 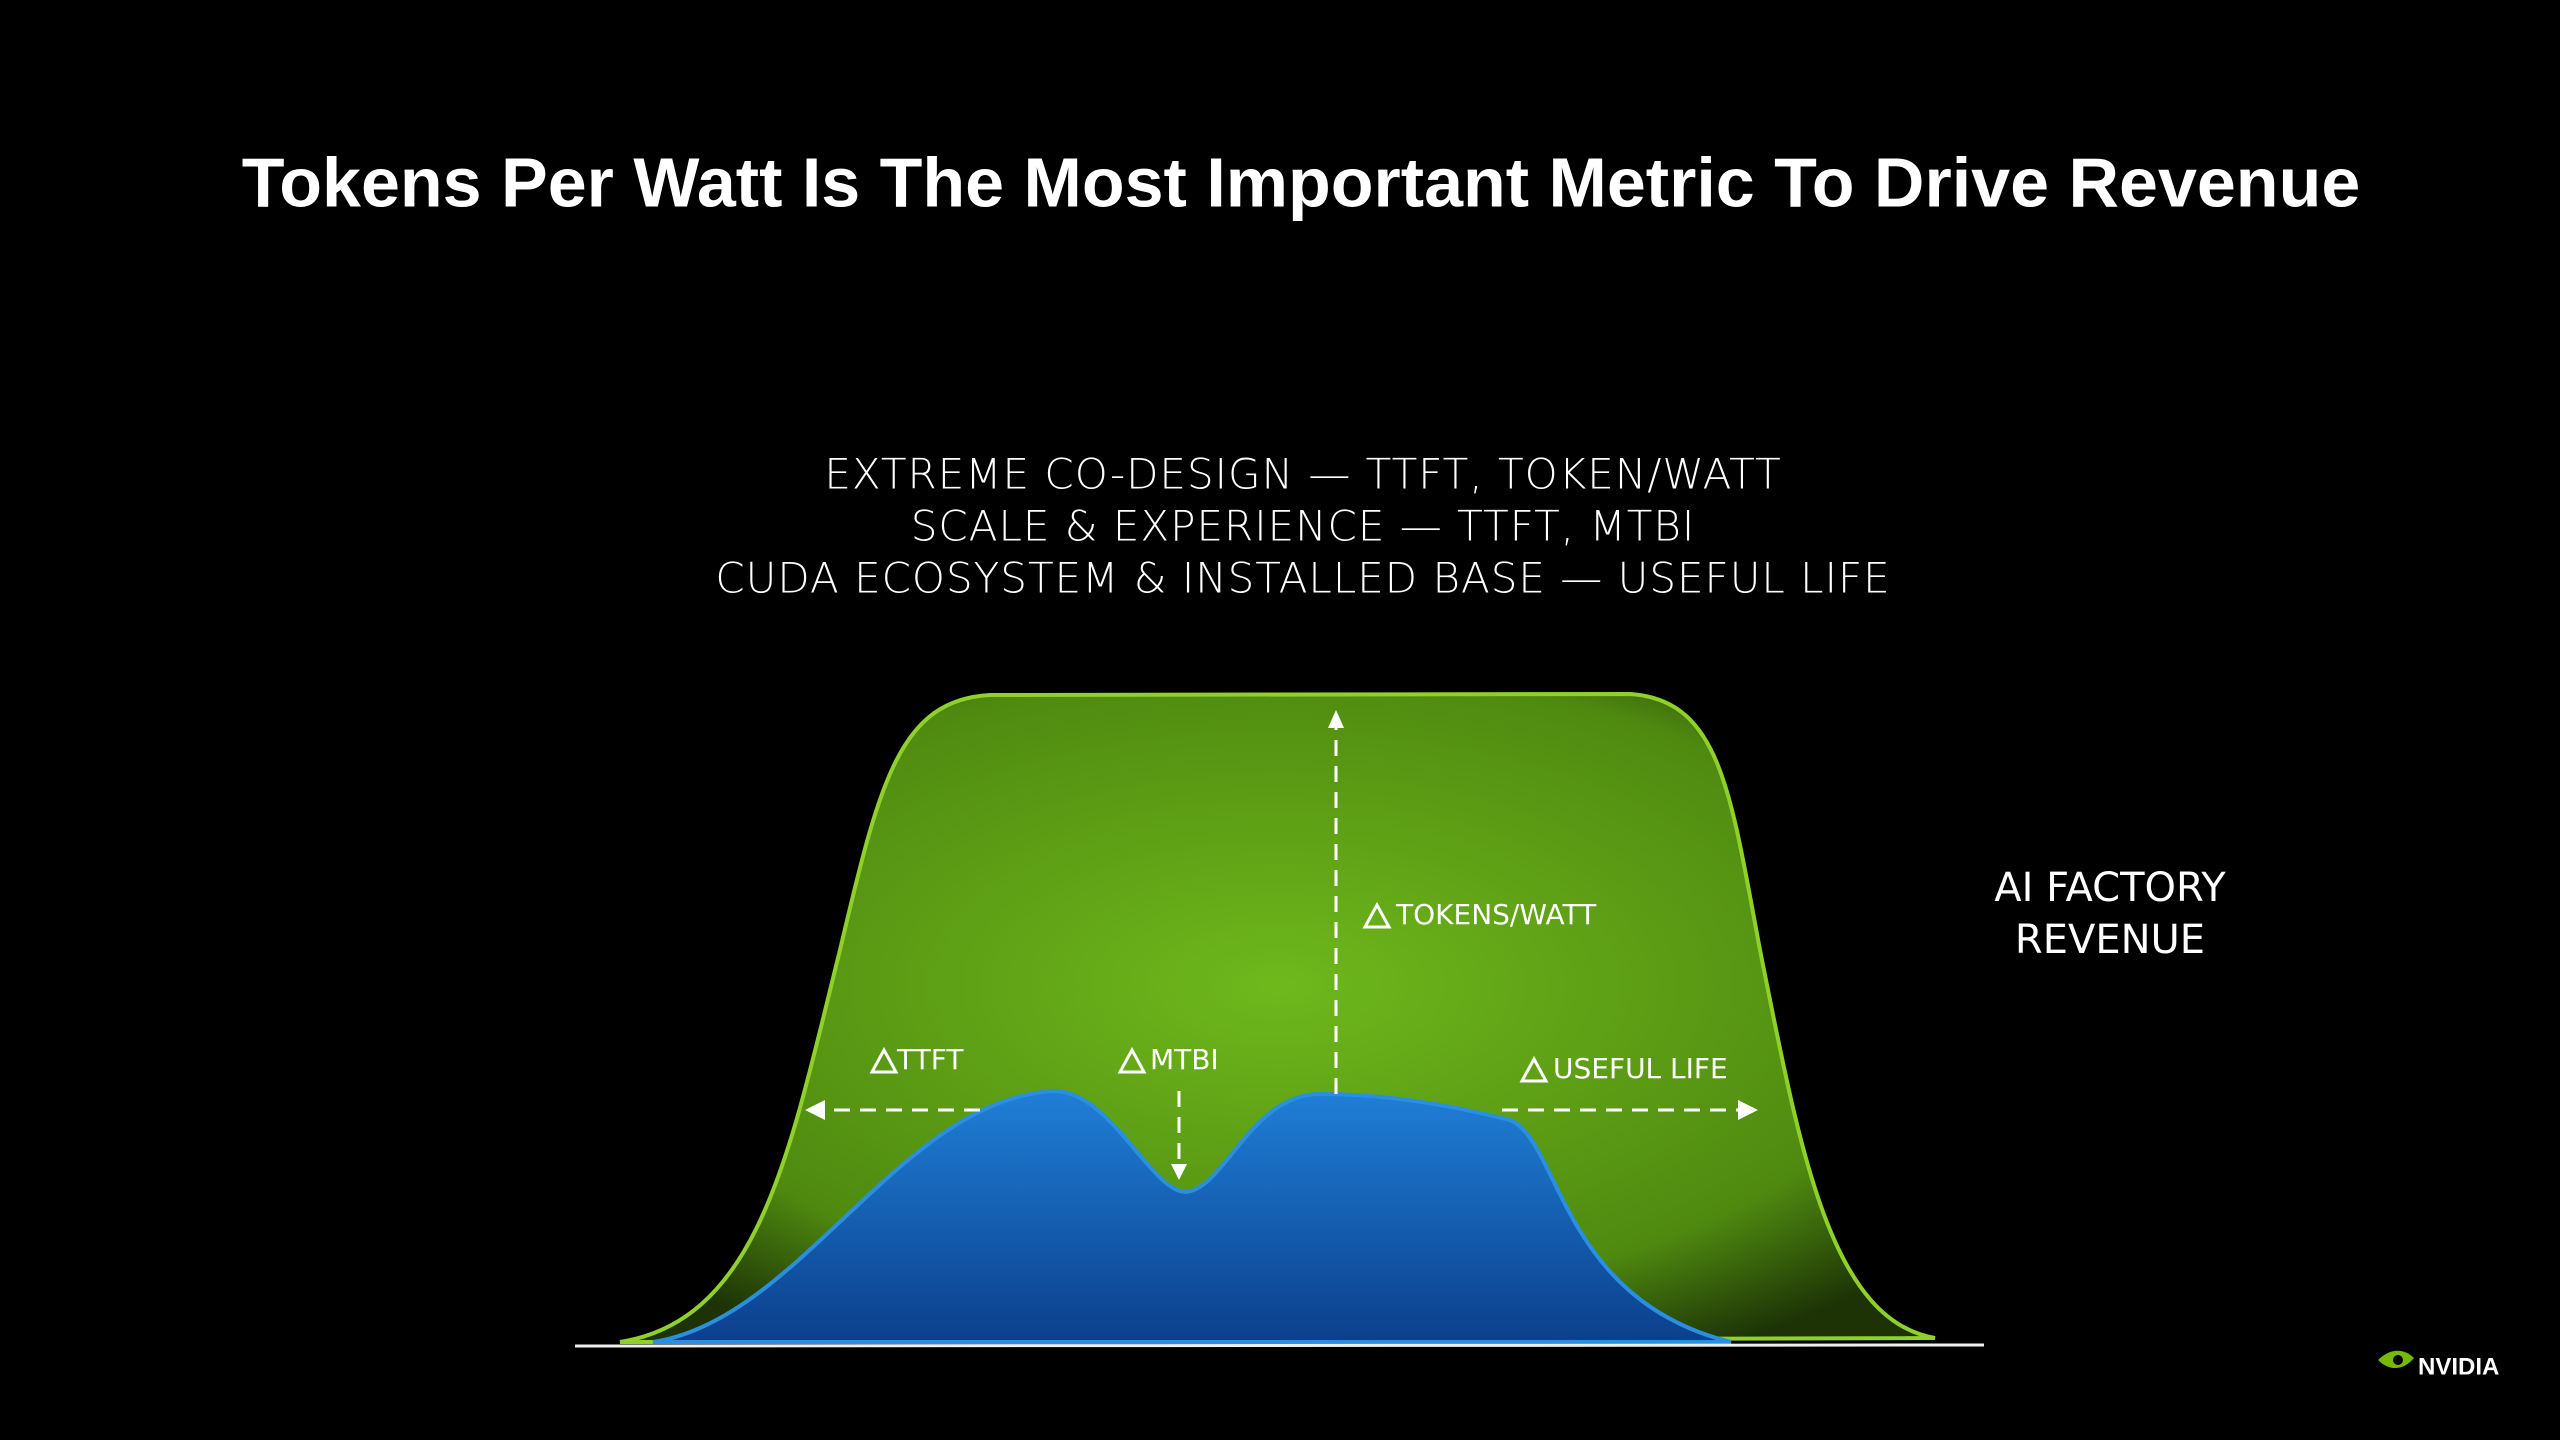 What do you see at coordinates (2110, 940) in the screenshot?
I see `side-label: REVENUE` at bounding box center [2110, 940].